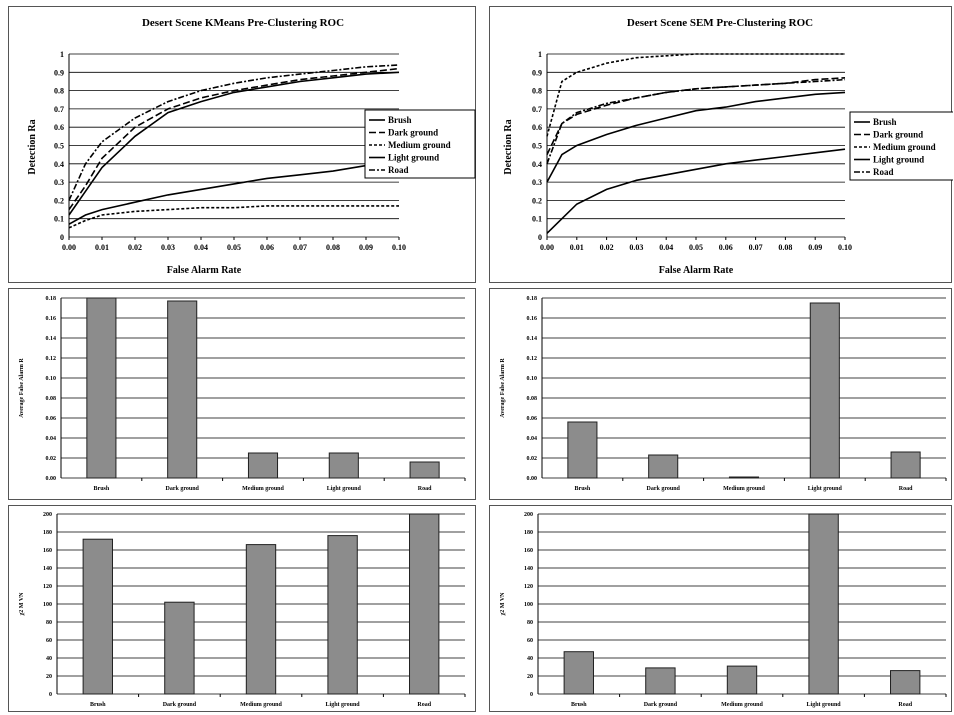 This screenshot has width=954, height=715. What do you see at coordinates (530, 623) in the screenshot?
I see `y-tick-label: 80` at bounding box center [530, 623].